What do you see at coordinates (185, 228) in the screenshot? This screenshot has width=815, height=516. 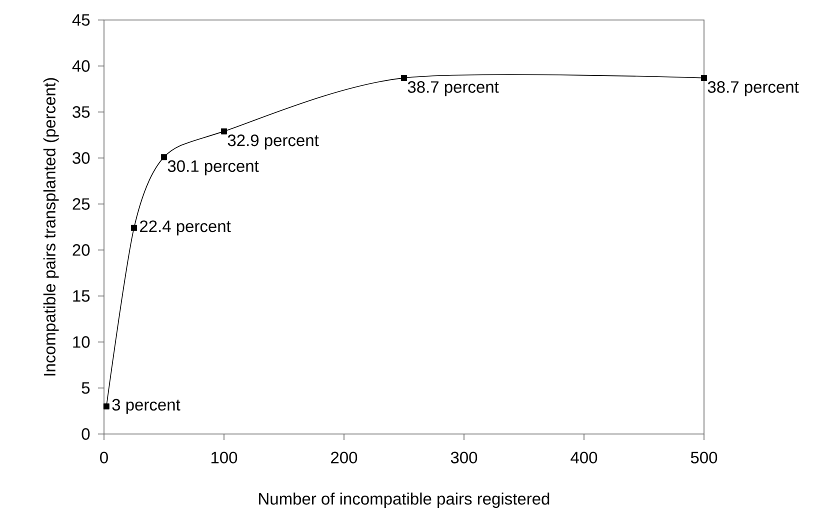 I see `text: 22.4 percent` at bounding box center [185, 228].